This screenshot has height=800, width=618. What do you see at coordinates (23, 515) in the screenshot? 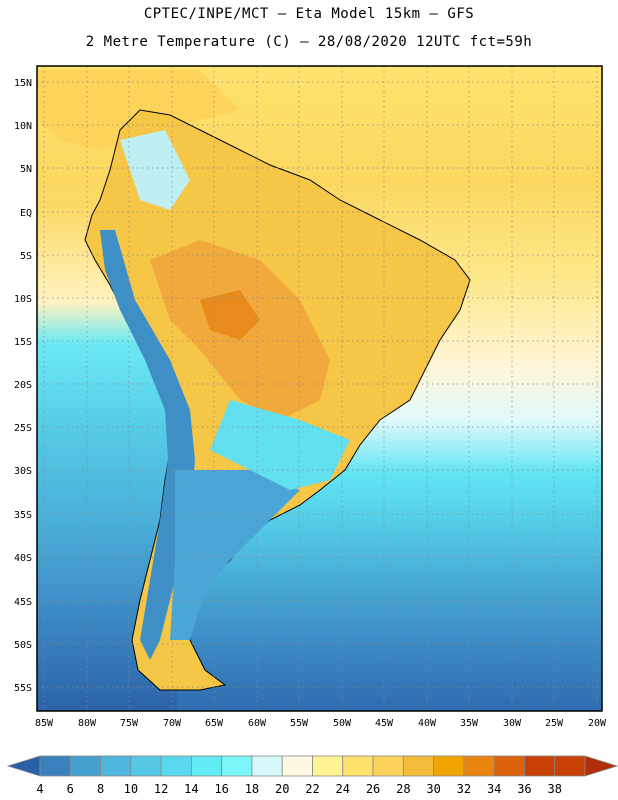
I see `lat-label: 35S` at bounding box center [23, 515].